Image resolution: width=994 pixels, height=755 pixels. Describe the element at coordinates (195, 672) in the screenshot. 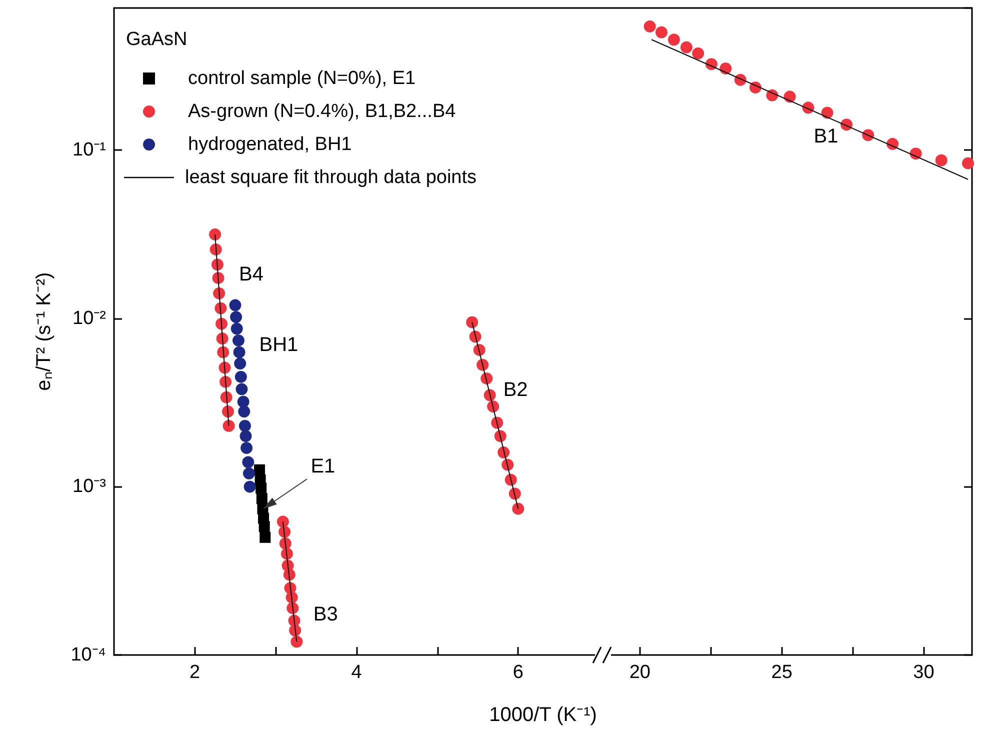

I see `x-tick-label: 2` at that location.